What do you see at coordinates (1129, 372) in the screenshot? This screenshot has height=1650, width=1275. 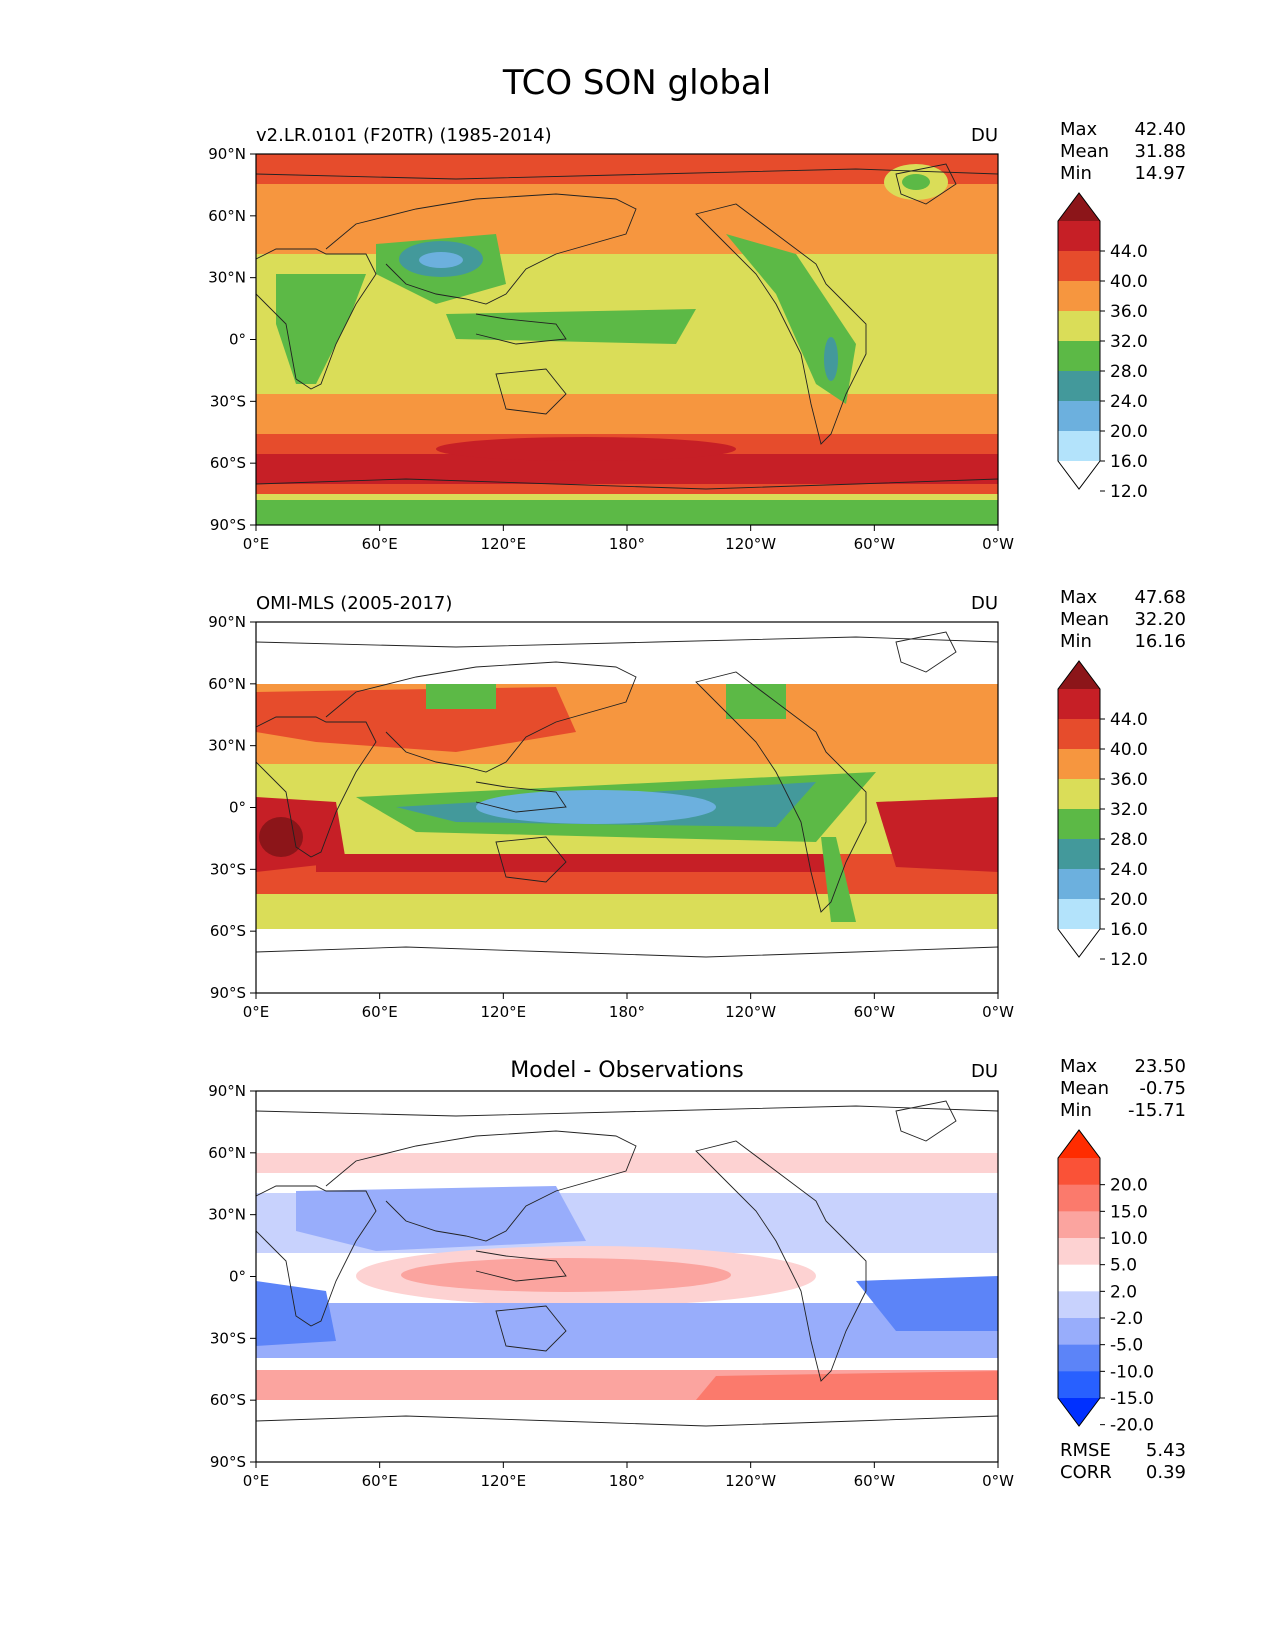 I see `colorbar-tick-label: 28.0` at bounding box center [1129, 372].